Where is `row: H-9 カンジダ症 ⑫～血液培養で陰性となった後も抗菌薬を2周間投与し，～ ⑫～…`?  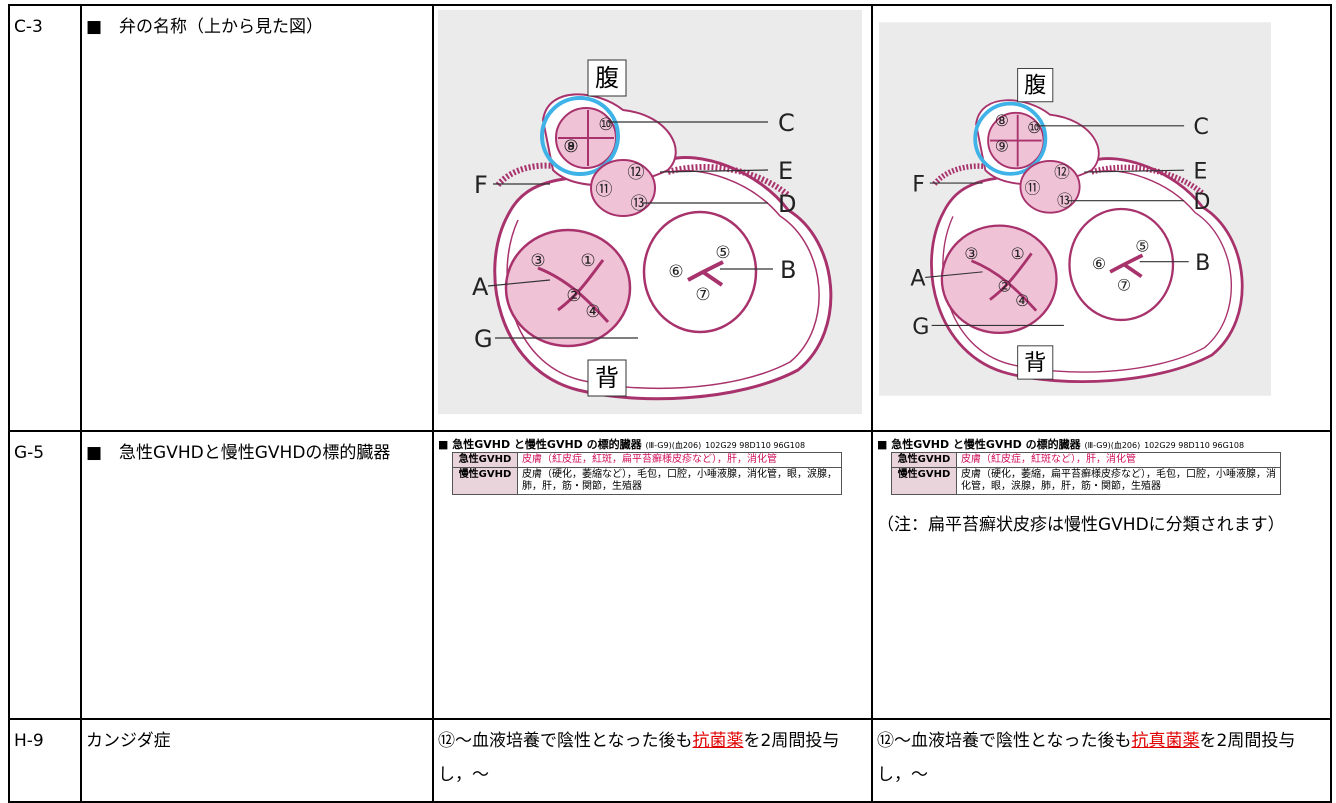
row: H-9 カンジダ症 ⑫～血液培養で陰性となった後も抗菌薬を2周間投与し，～ ⑫～… is located at coordinates (670, 760).